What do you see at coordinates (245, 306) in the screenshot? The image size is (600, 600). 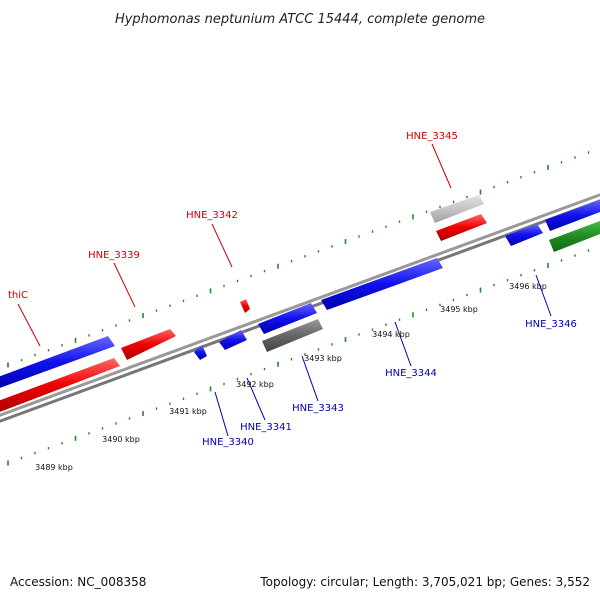 I see `gene-arrow-red-small` at bounding box center [245, 306].